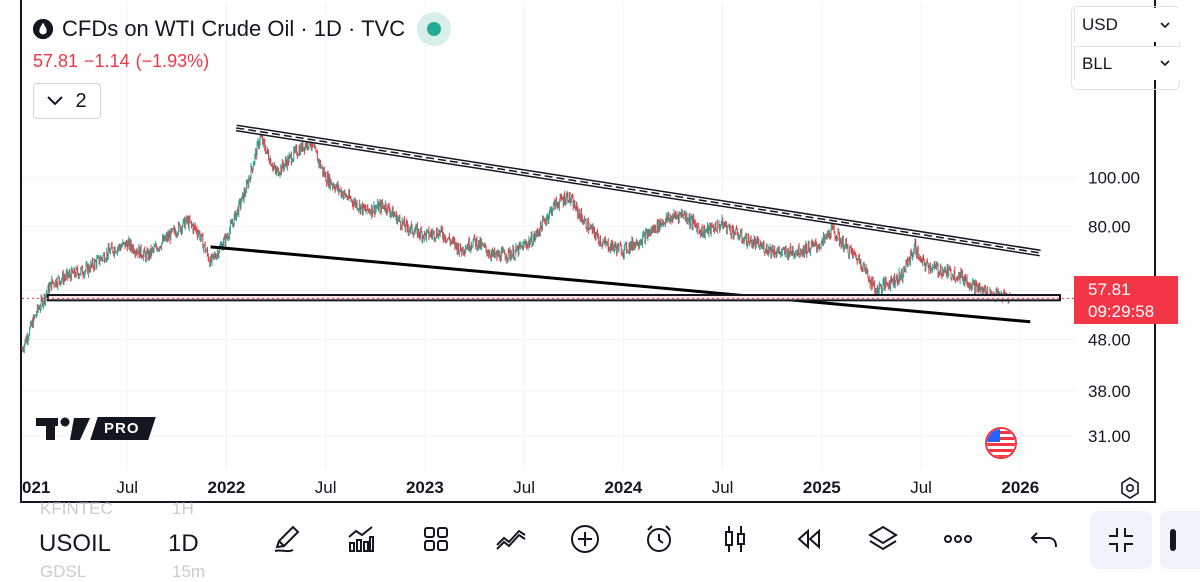 The width and height of the screenshot is (1200, 582). I want to click on price-summary: 57.81 −1.14 (−1.93%), so click(121, 61).